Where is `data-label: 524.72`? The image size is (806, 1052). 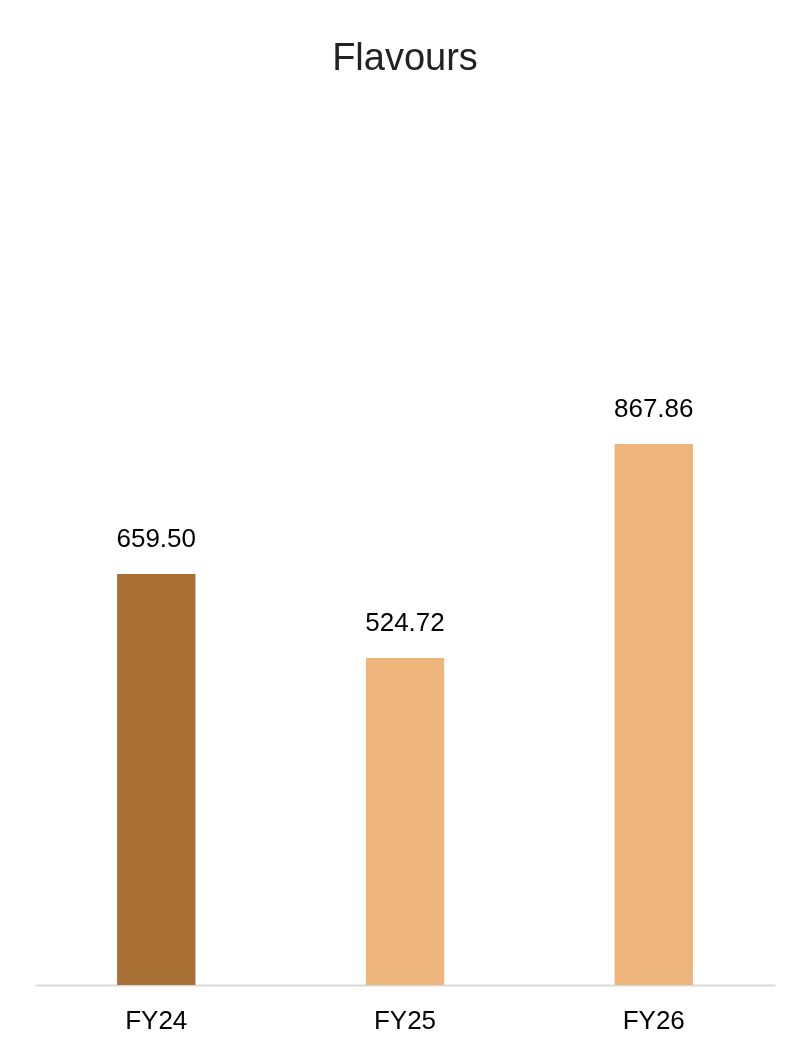 data-label: 524.72 is located at coordinates (405, 621).